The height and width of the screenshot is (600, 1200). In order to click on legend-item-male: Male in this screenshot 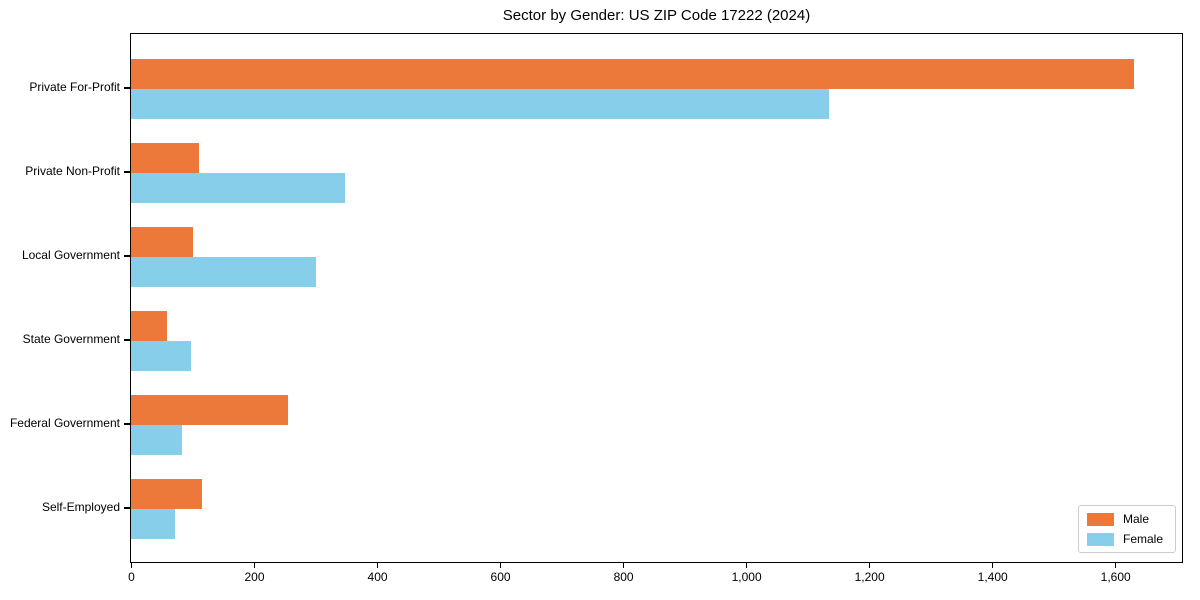, I will do `click(1124, 519)`.